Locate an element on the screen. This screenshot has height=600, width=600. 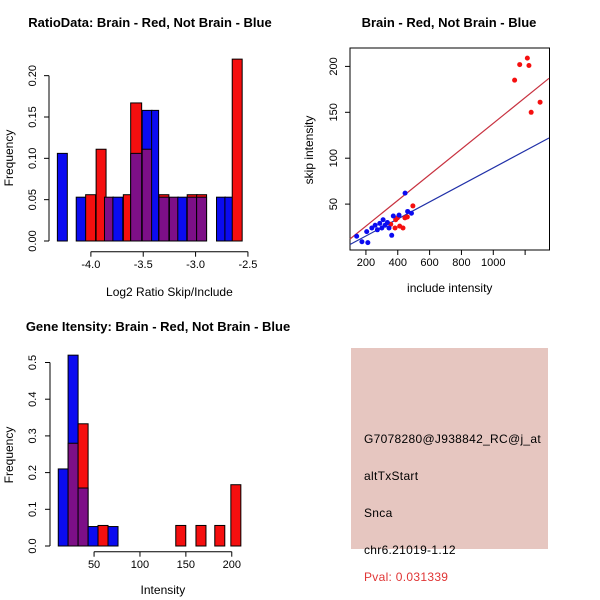
x-axis-label: Log2 Ratio Skip/Include is located at coordinates (169, 292).